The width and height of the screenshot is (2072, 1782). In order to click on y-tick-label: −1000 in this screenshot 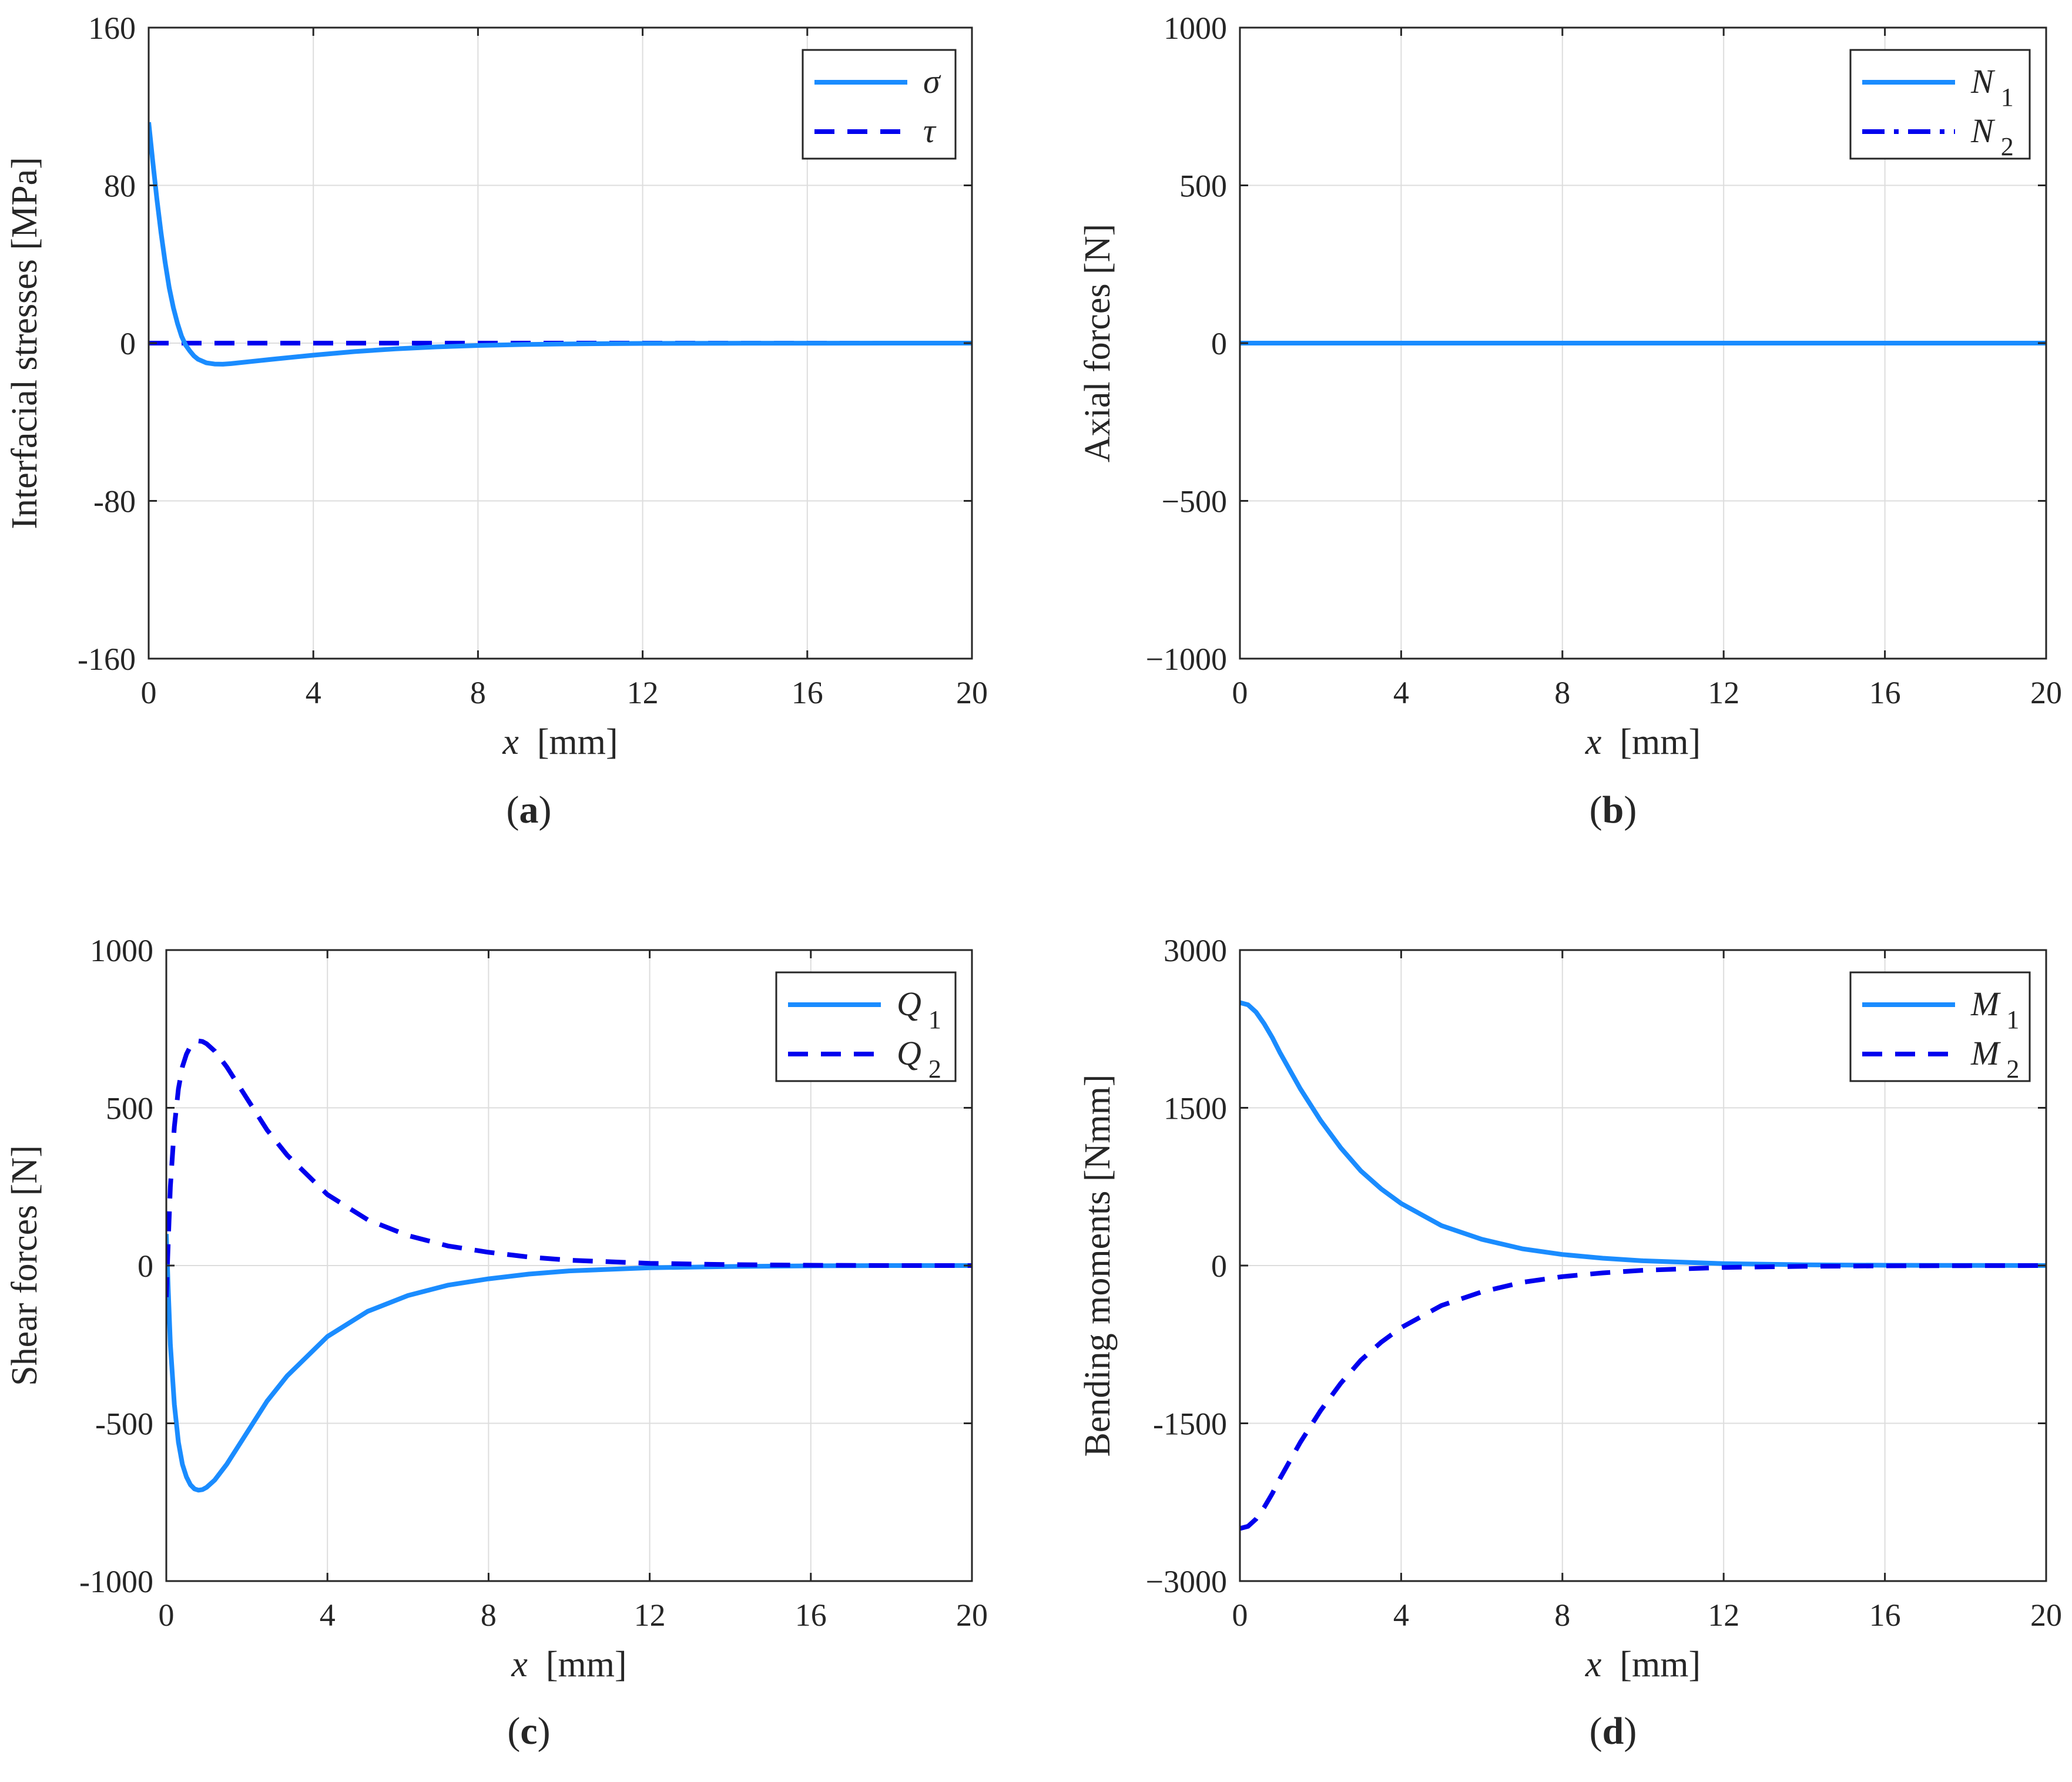, I will do `click(1186, 659)`.